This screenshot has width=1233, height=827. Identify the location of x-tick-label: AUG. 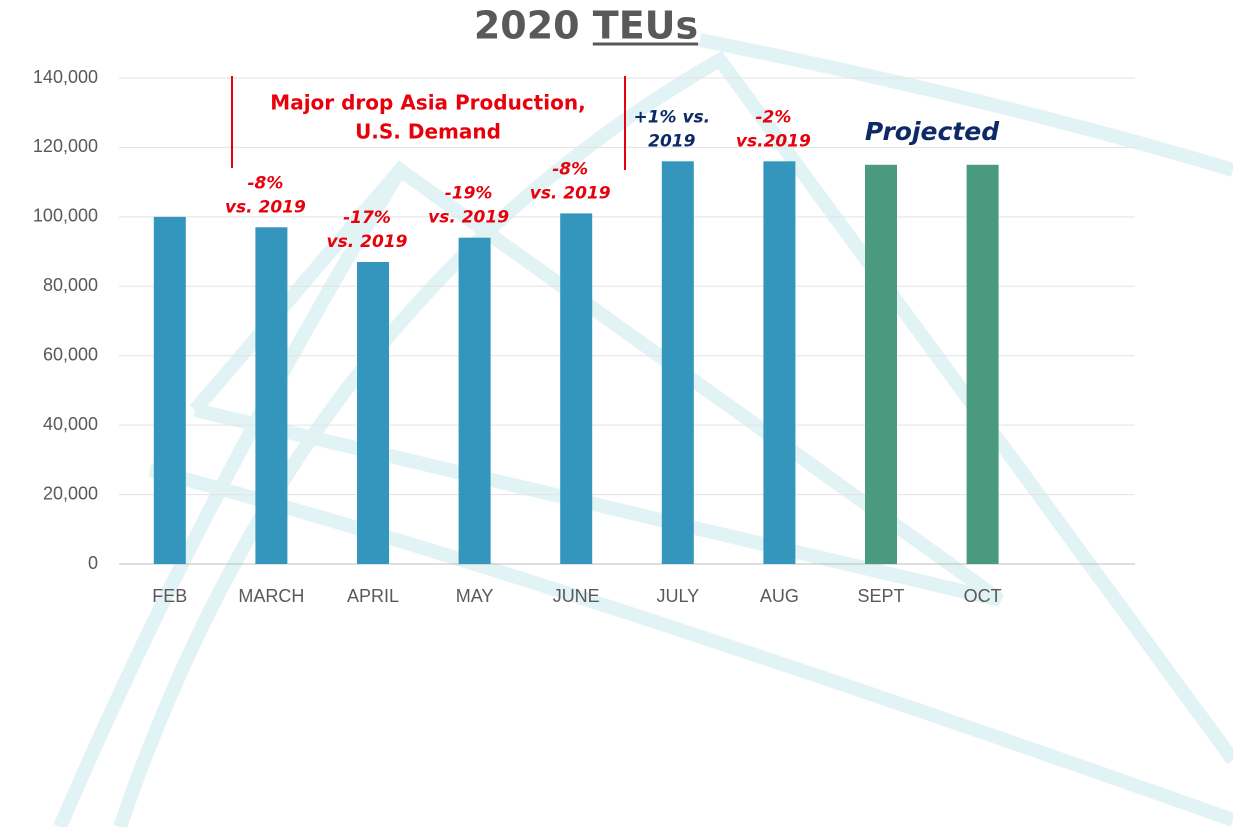
(779, 596).